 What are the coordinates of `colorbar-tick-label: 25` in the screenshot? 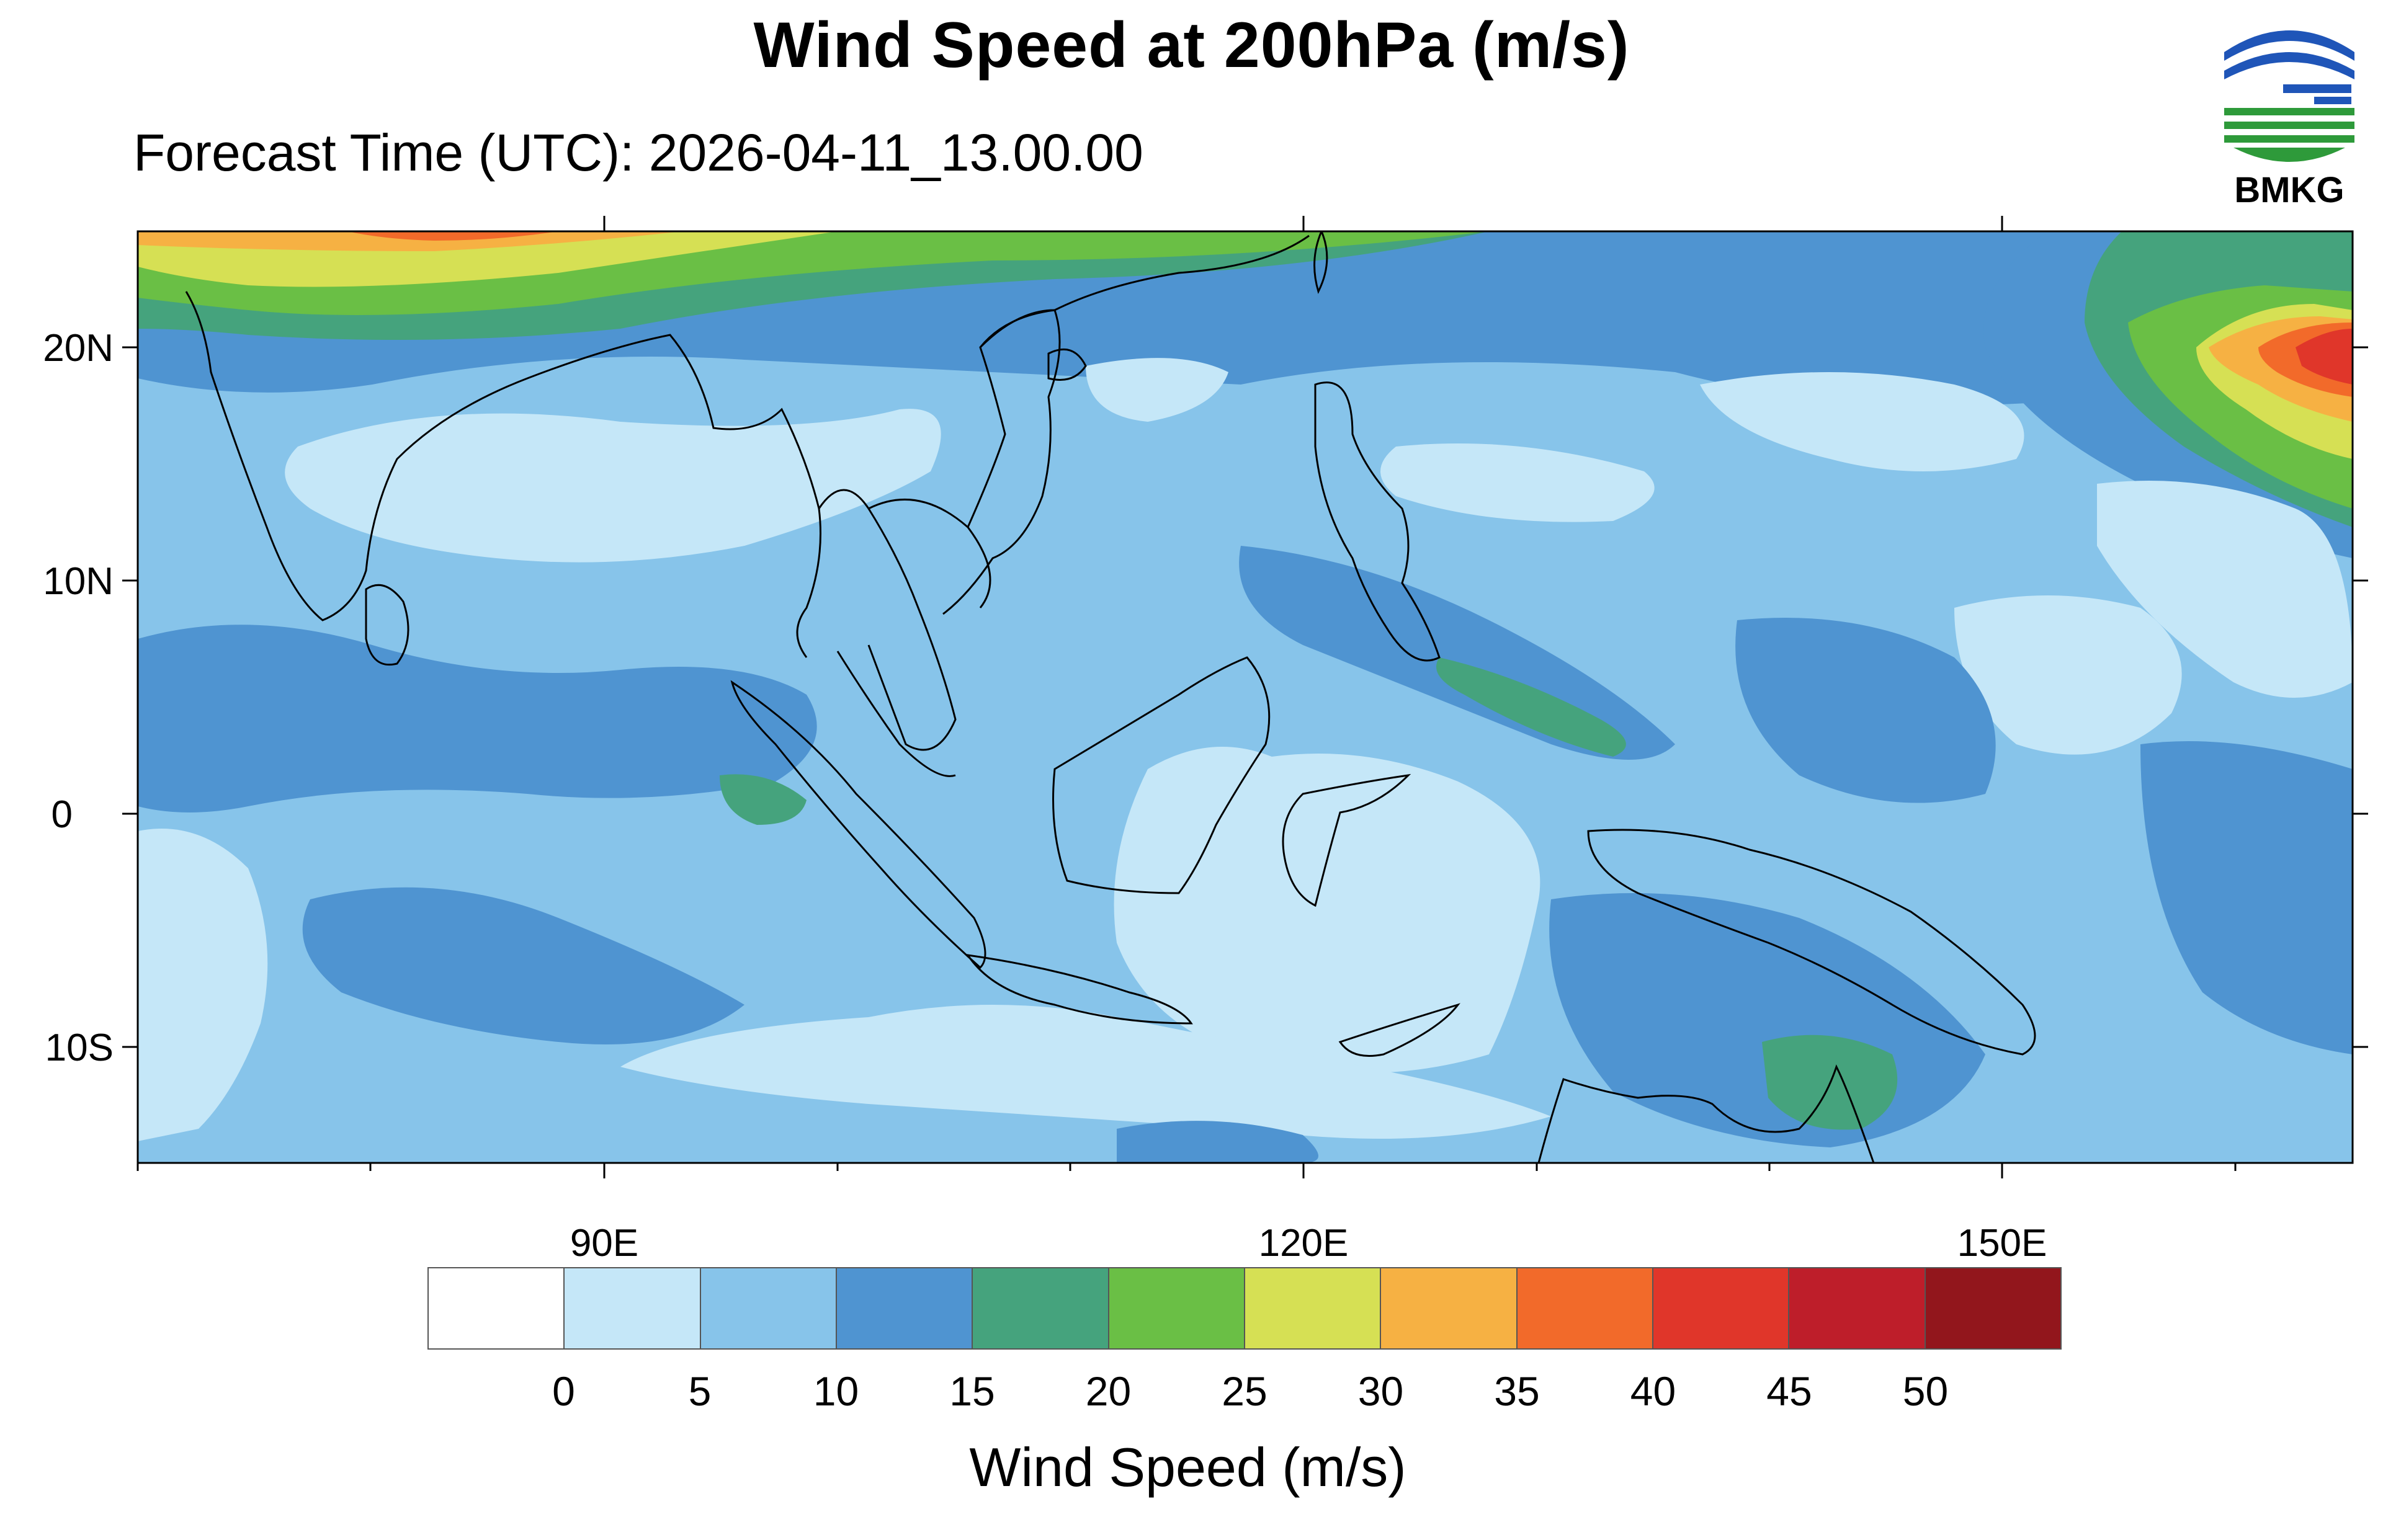 It's located at (1245, 1391).